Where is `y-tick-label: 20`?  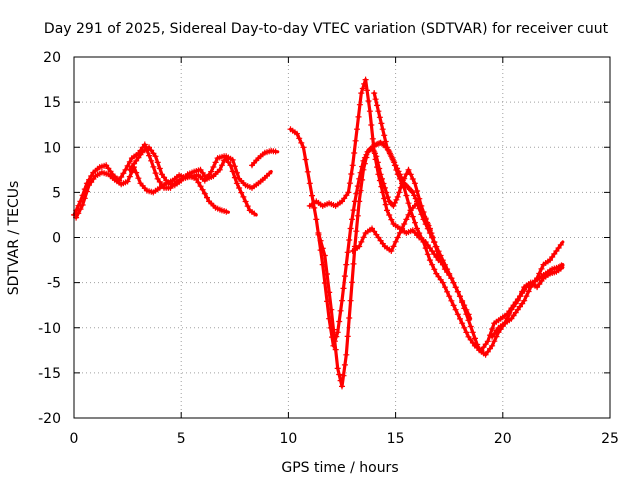
y-tick-label: 20 is located at coordinates (52, 58).